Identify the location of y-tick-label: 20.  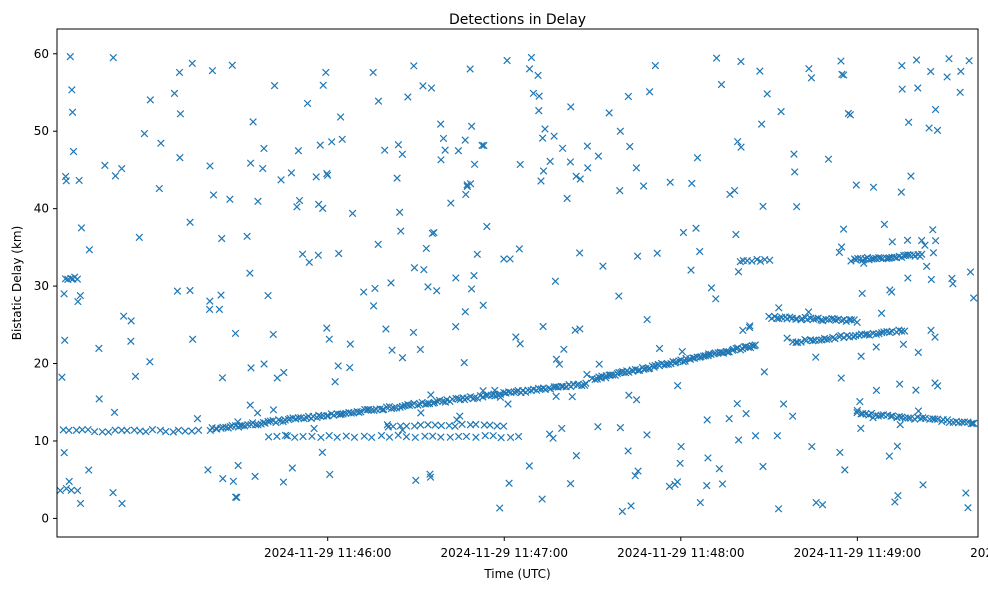
(41, 364).